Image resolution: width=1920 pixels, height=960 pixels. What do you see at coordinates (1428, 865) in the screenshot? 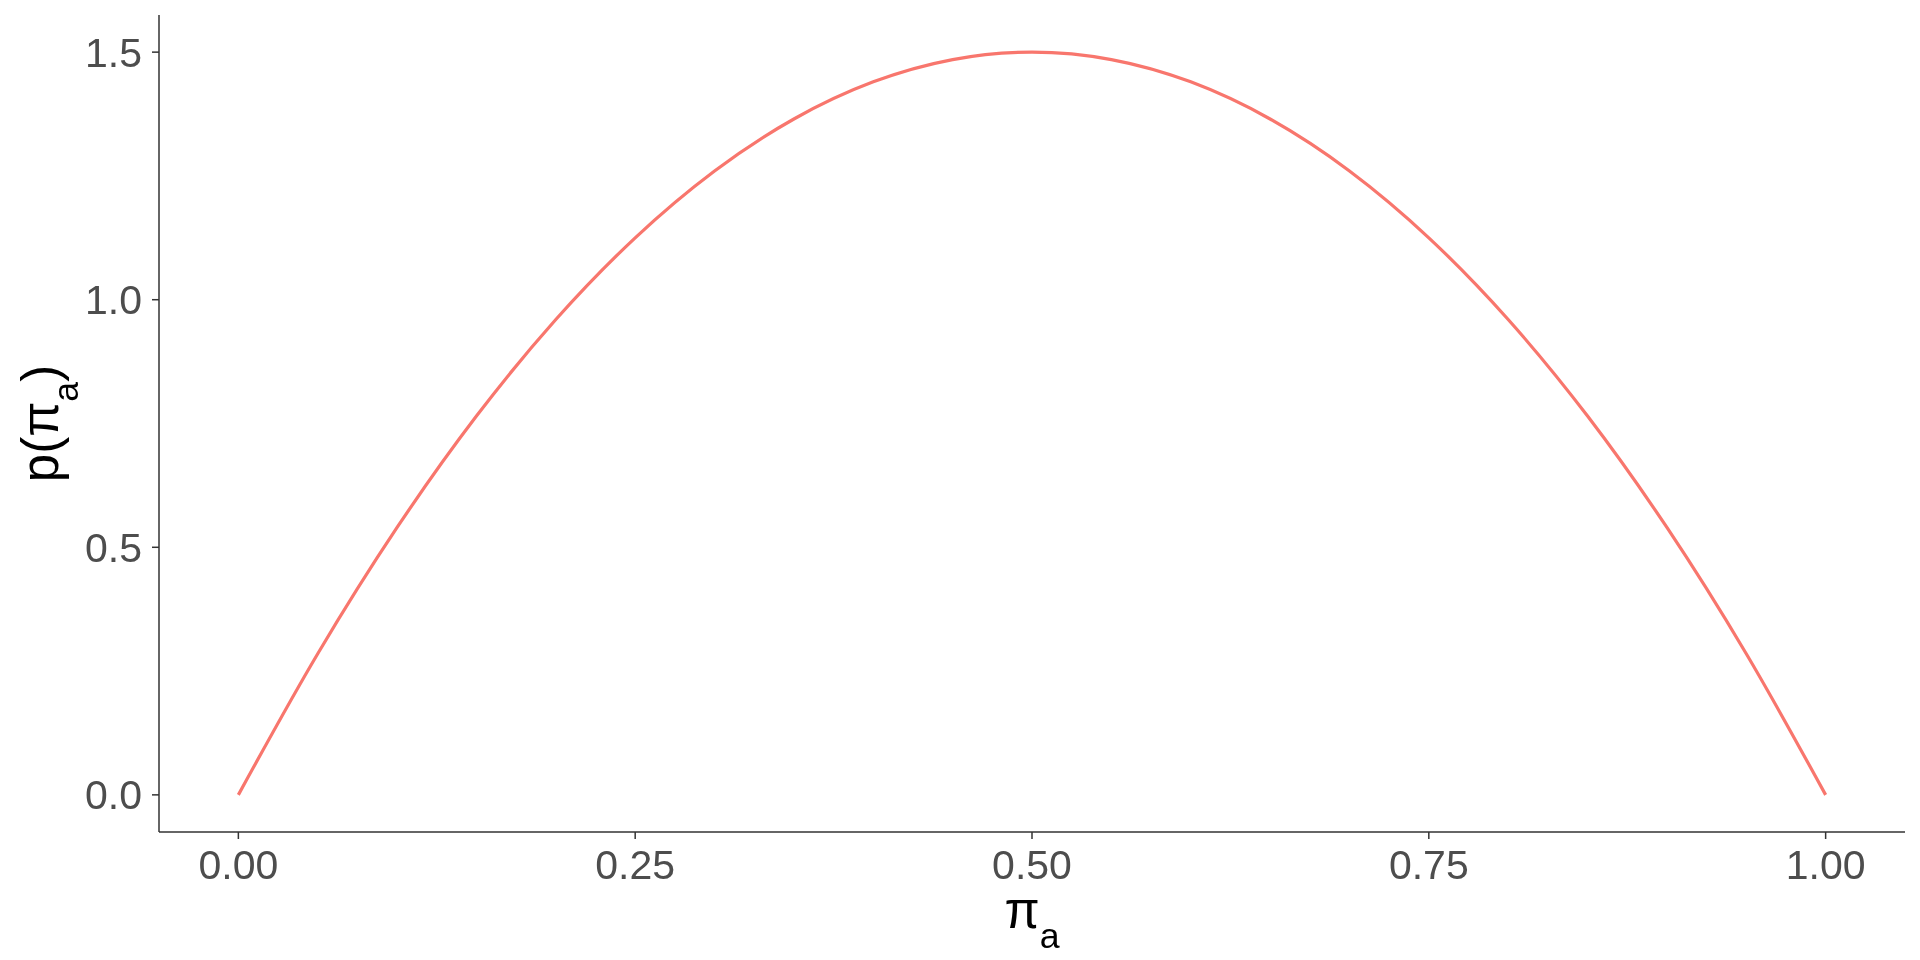
I see `x-tick-label: 0.75` at bounding box center [1428, 865].